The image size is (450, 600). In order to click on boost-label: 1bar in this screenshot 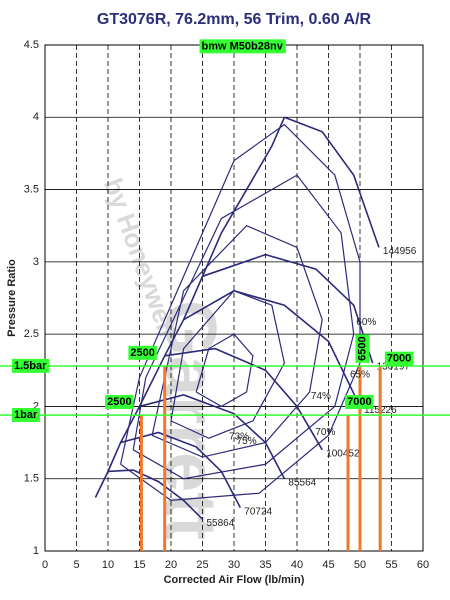, I will do `click(26, 415)`.